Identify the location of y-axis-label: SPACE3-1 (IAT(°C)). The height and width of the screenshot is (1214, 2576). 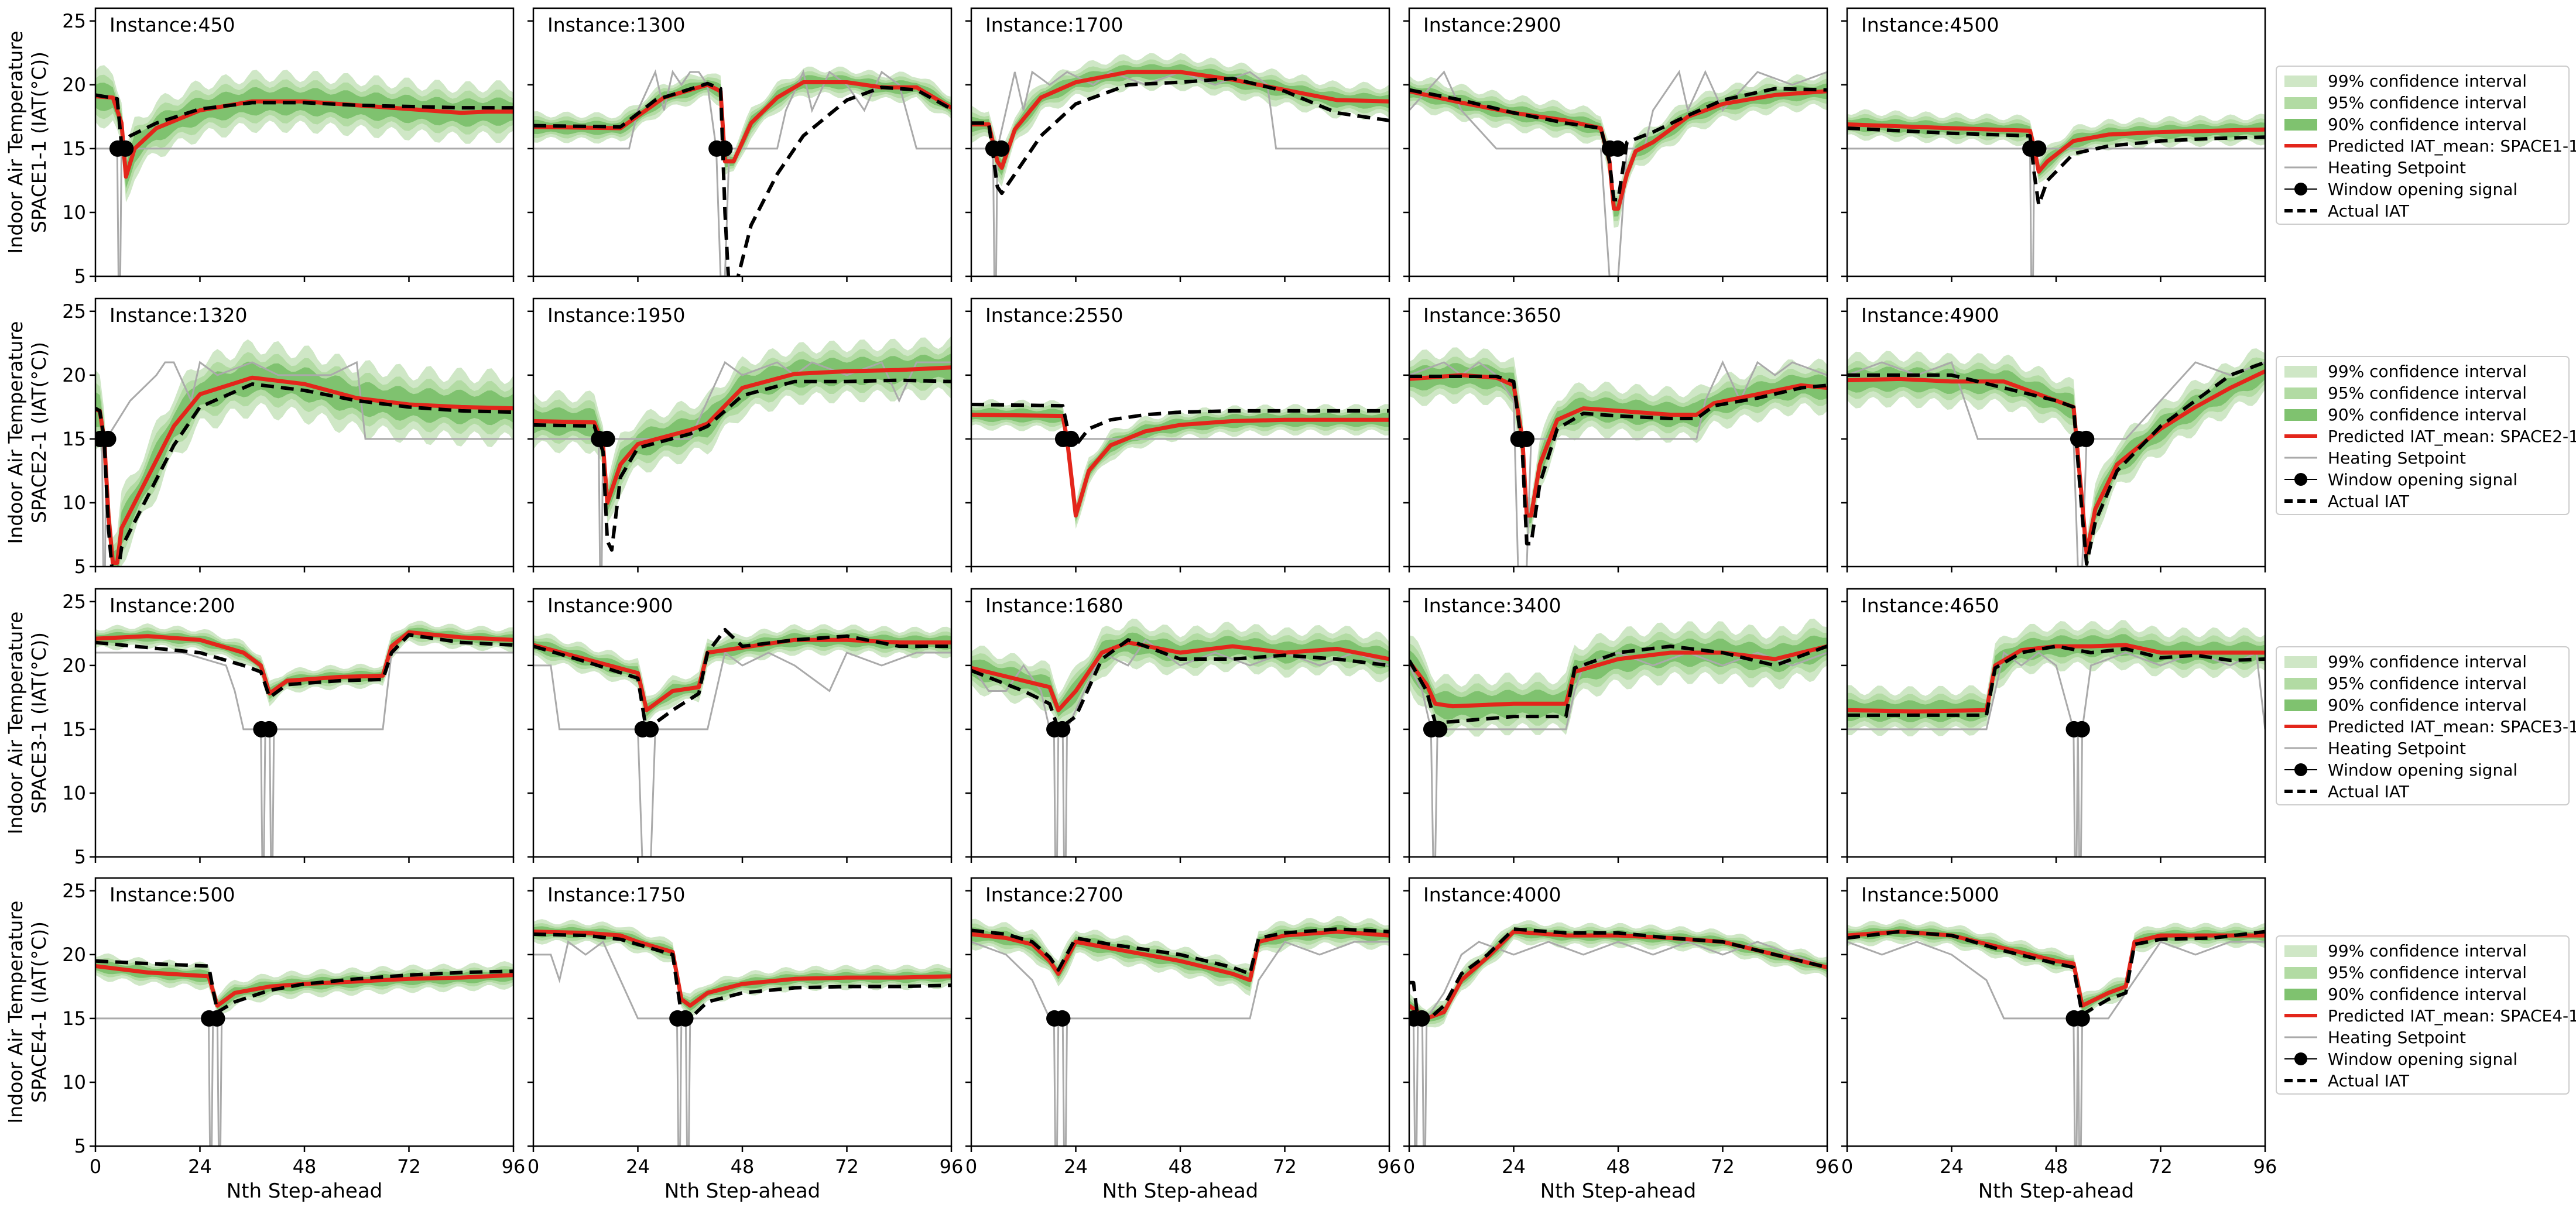
(39, 723).